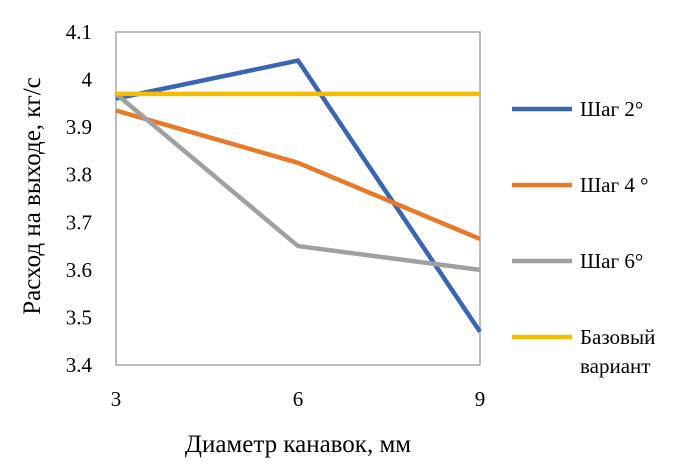 The width and height of the screenshot is (685, 475). Describe the element at coordinates (32, 195) in the screenshot. I see `y-axis-title: Расход на выходе, кг/с` at that location.